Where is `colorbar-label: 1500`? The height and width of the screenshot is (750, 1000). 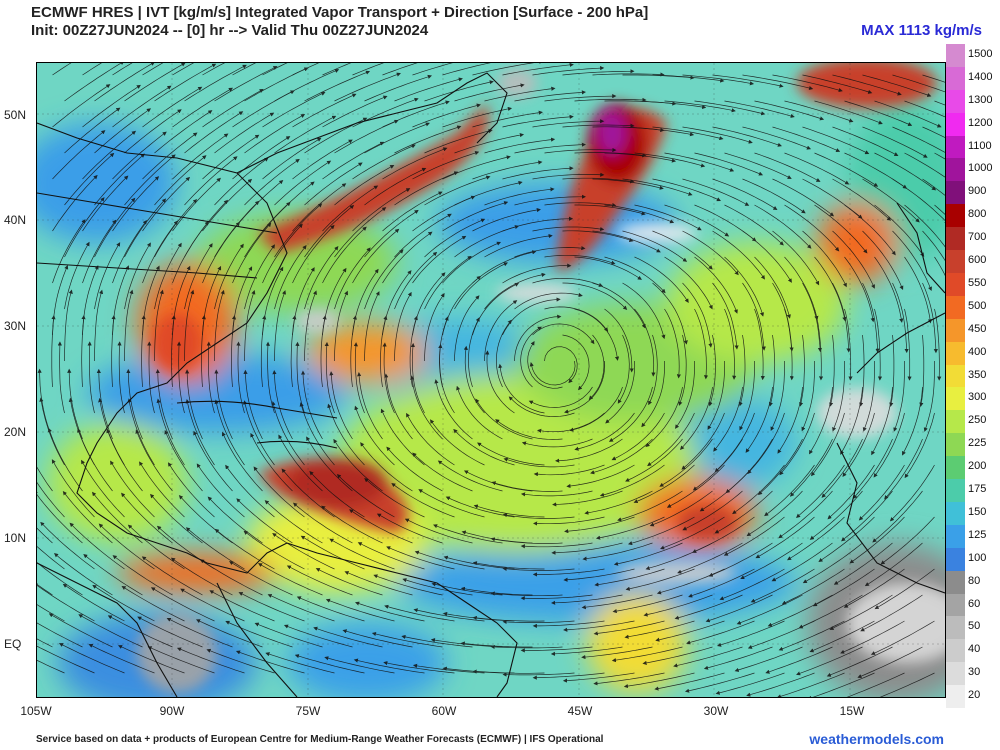 colorbar-label: 1500 is located at coordinates (980, 54).